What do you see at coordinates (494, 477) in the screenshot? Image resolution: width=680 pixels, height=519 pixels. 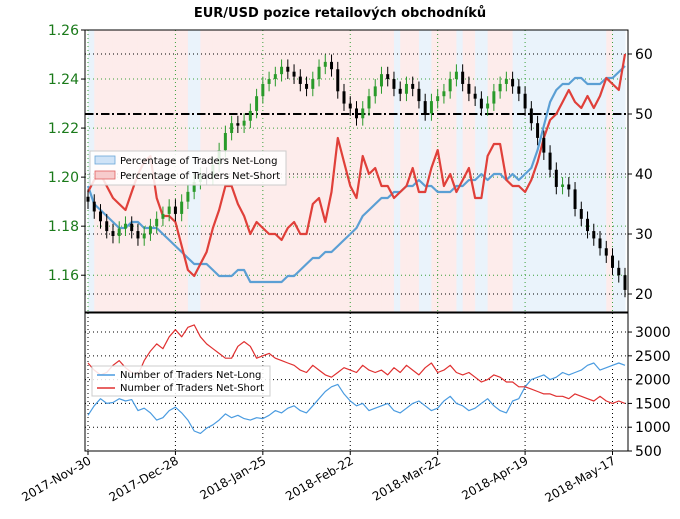 I see `x-tick-label: 2018-Apr-19` at bounding box center [494, 477].